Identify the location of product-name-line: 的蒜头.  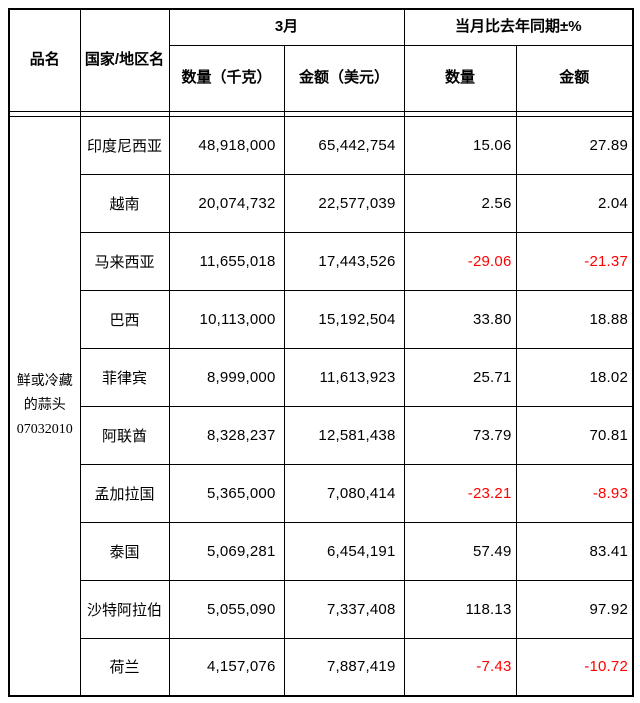
(44, 405).